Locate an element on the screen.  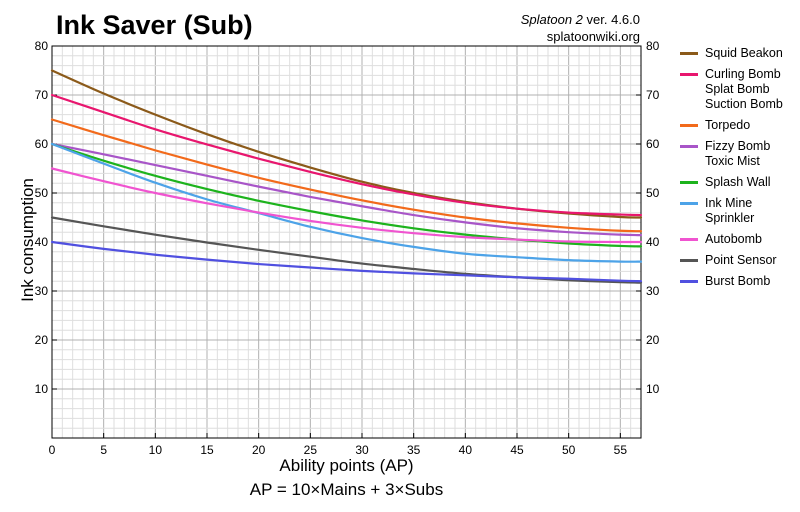
x-tick-label: 50 is located at coordinates (569, 450).